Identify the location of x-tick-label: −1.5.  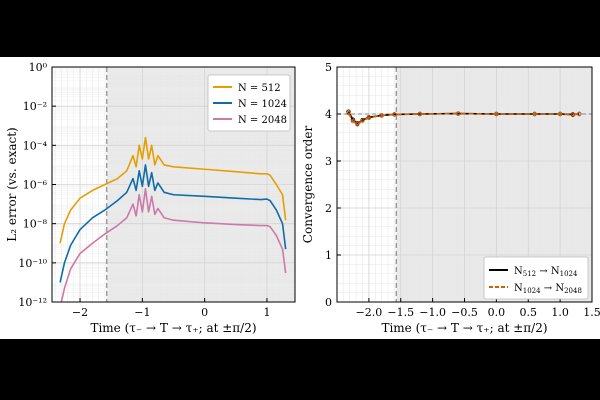
(400, 312).